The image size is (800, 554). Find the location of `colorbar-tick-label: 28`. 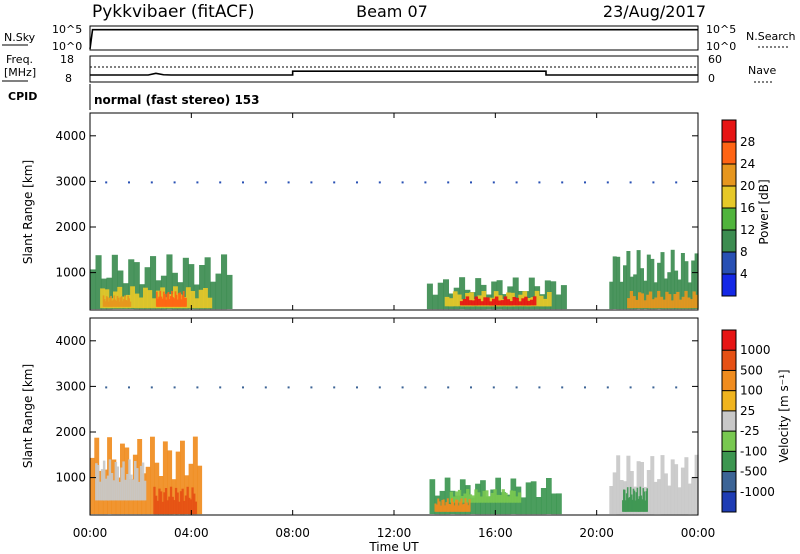

colorbar-tick-label: 28 is located at coordinates (747, 142).